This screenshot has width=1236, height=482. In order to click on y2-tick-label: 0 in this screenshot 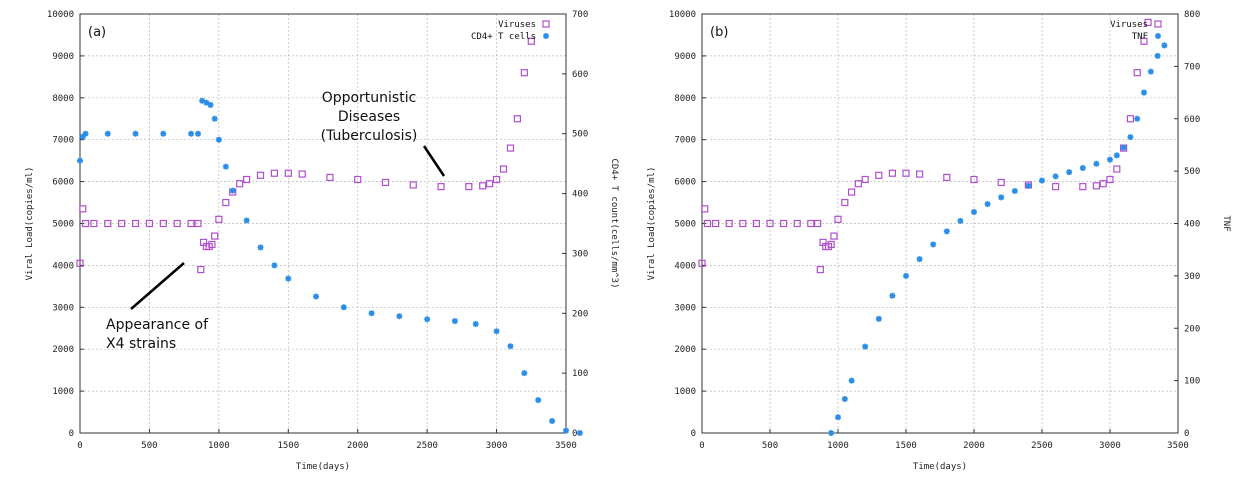, I will do `click(1186, 434)`.